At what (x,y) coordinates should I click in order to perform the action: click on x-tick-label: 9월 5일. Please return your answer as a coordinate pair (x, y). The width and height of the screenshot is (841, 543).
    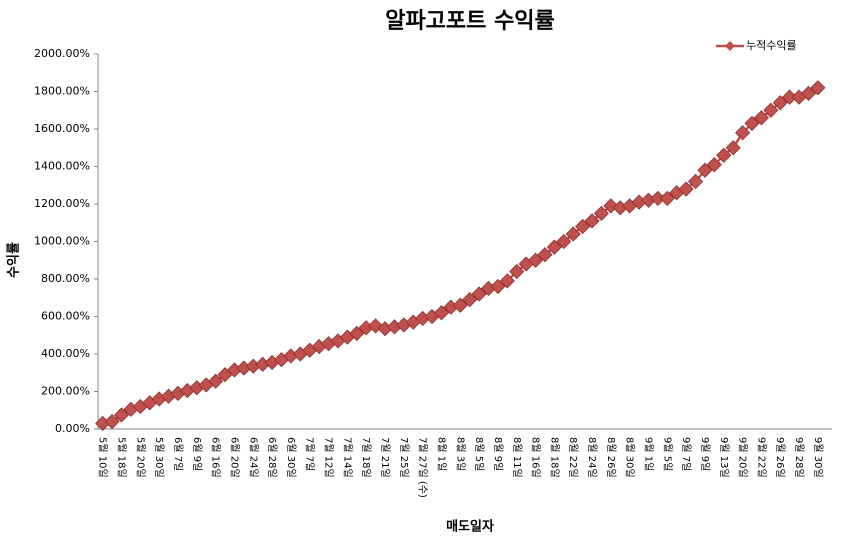
    Looking at the image, I should click on (667, 454).